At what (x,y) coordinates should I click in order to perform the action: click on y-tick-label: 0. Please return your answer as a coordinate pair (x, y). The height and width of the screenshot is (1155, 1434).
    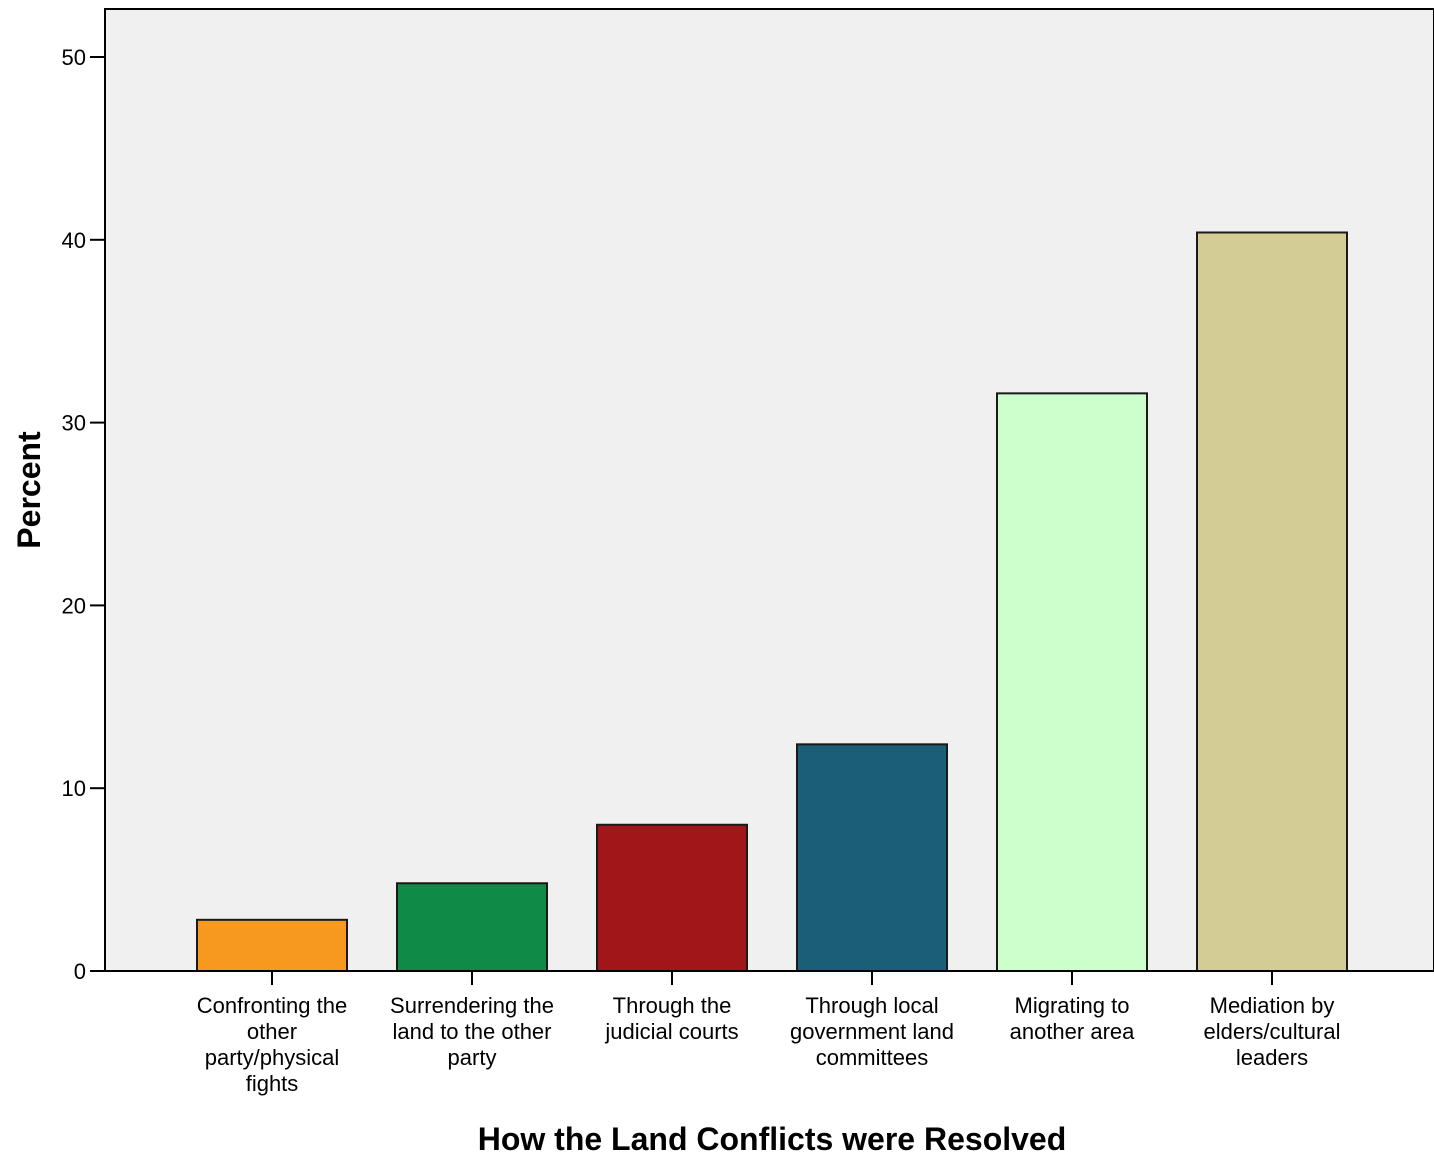
    Looking at the image, I should click on (80, 971).